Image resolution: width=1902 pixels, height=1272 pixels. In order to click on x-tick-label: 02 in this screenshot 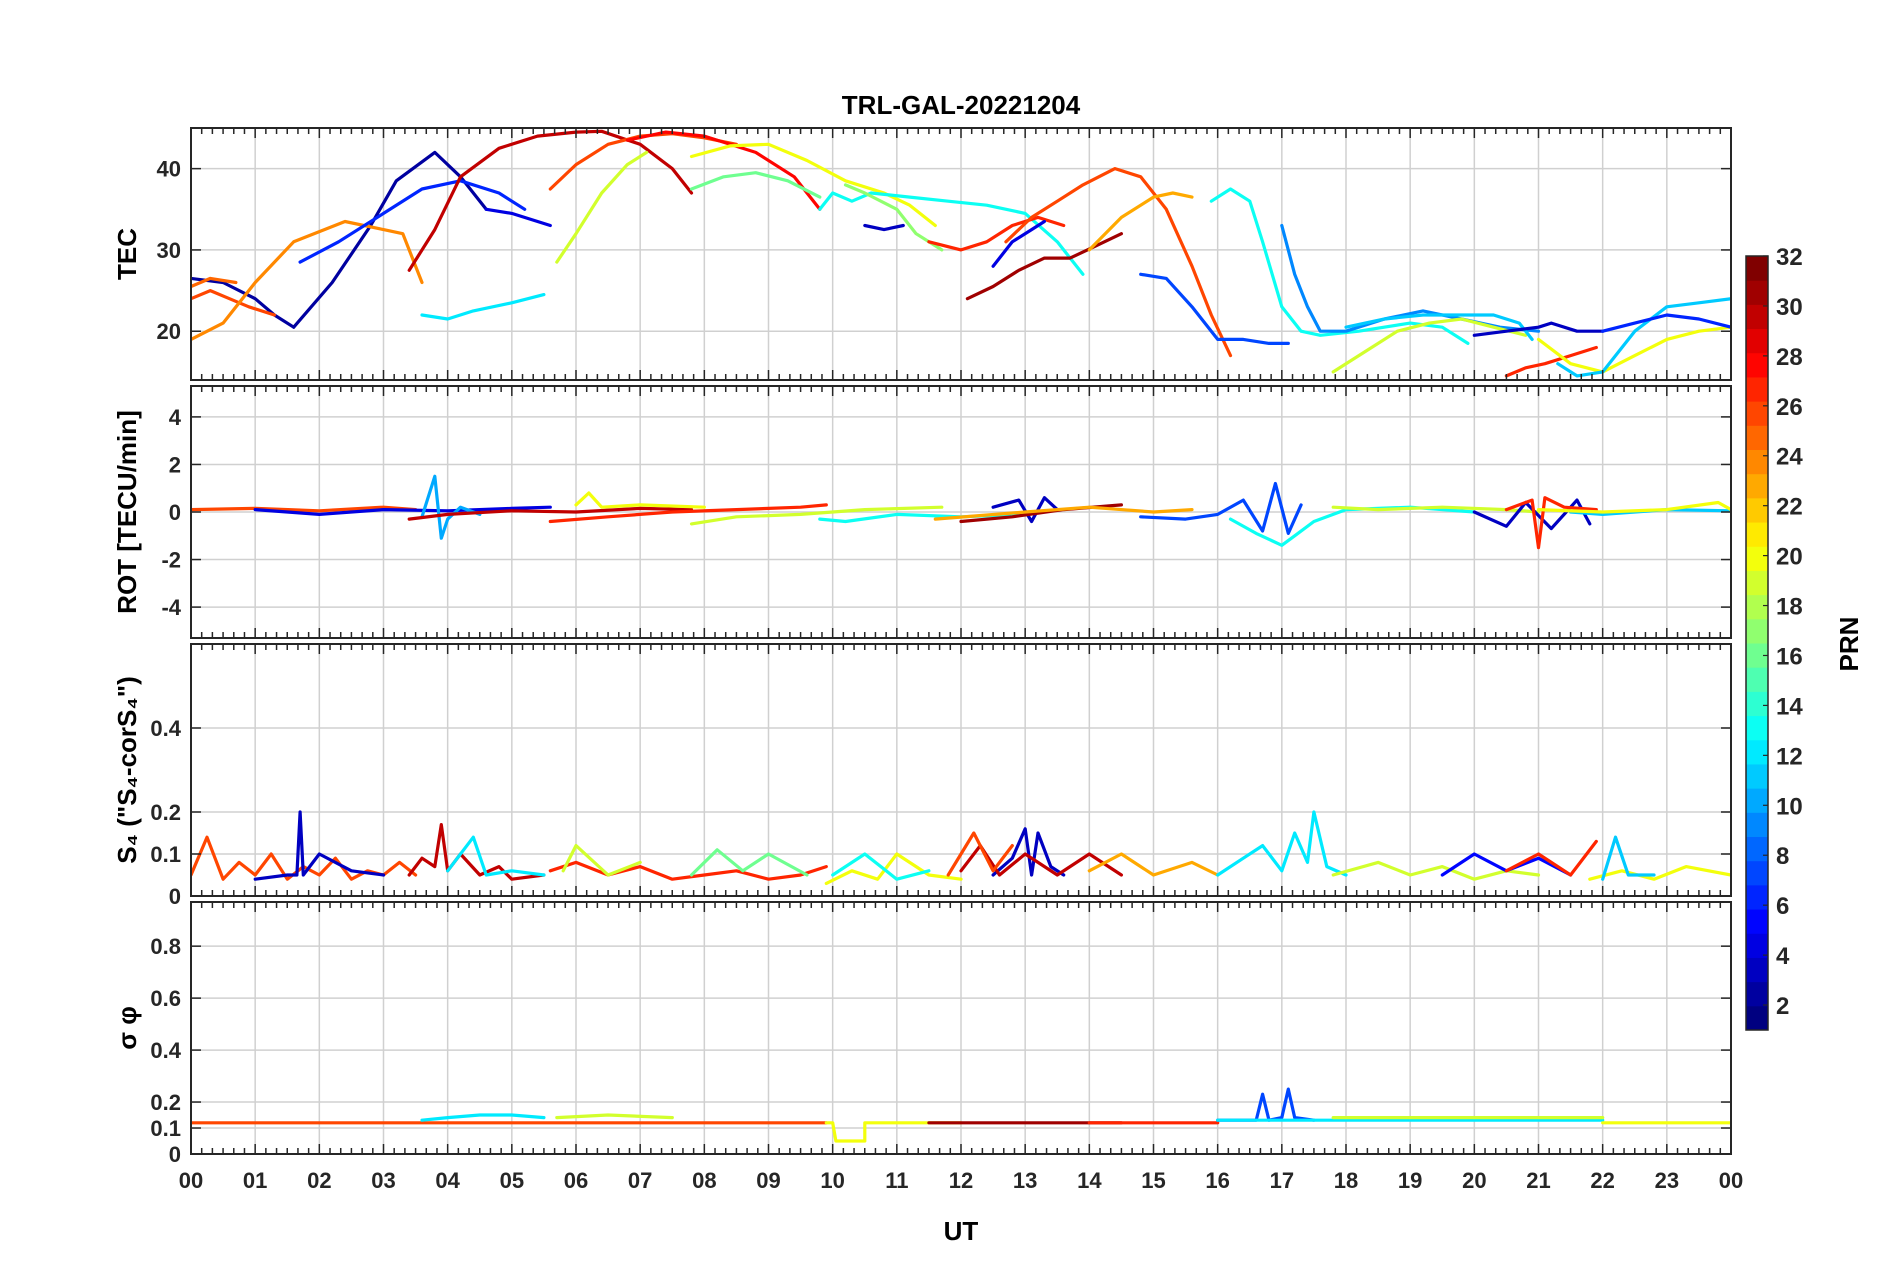, I will do `click(319, 1180)`.